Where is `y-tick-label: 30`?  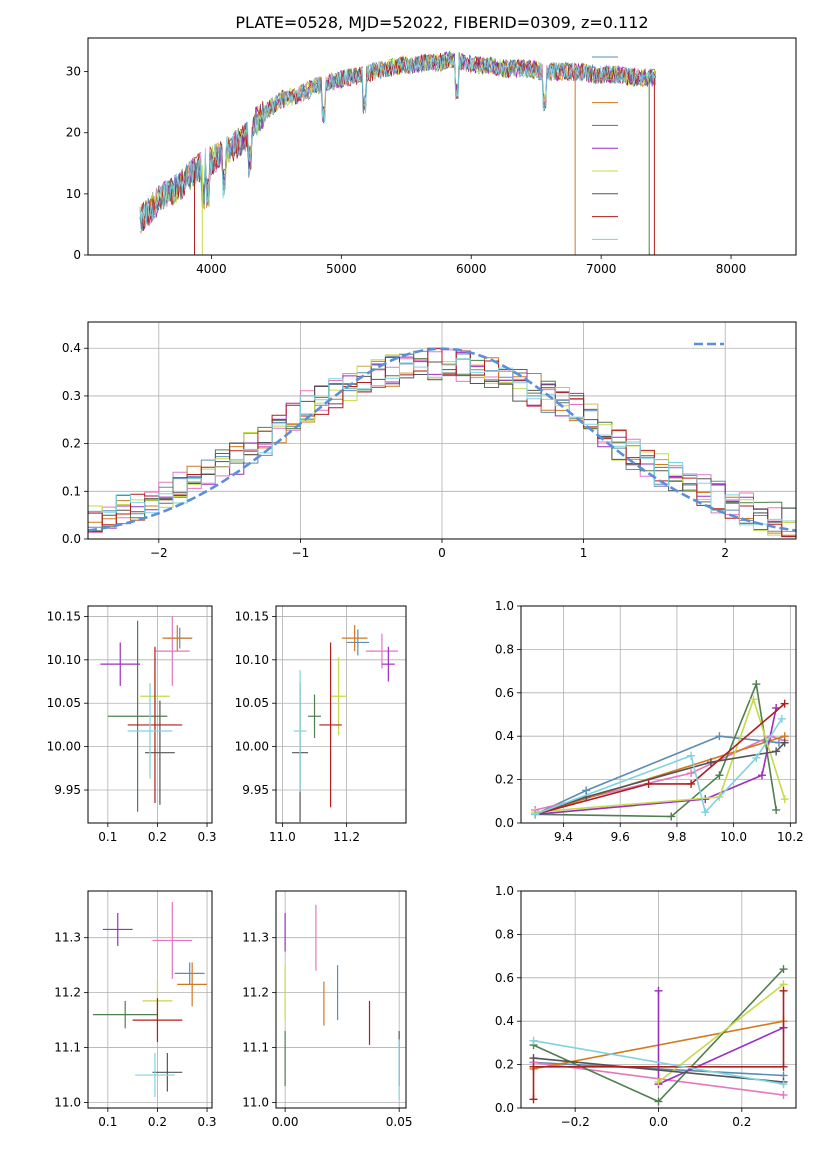 y-tick-label: 30 is located at coordinates (73, 72).